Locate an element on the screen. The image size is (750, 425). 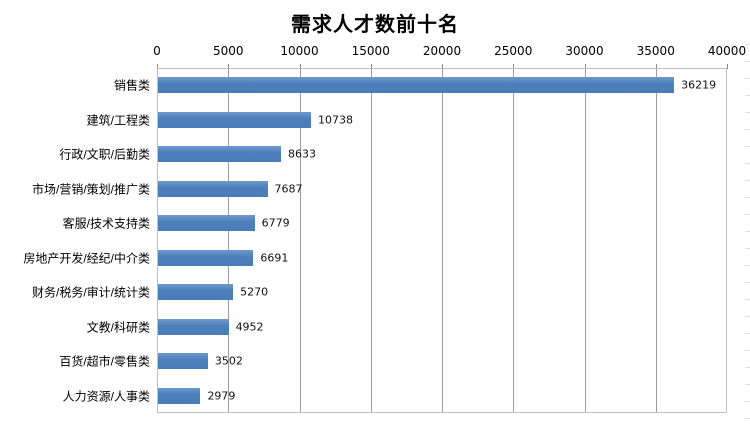
chart-row: 百货/超市/零售类 3502 is located at coordinates (375, 361).